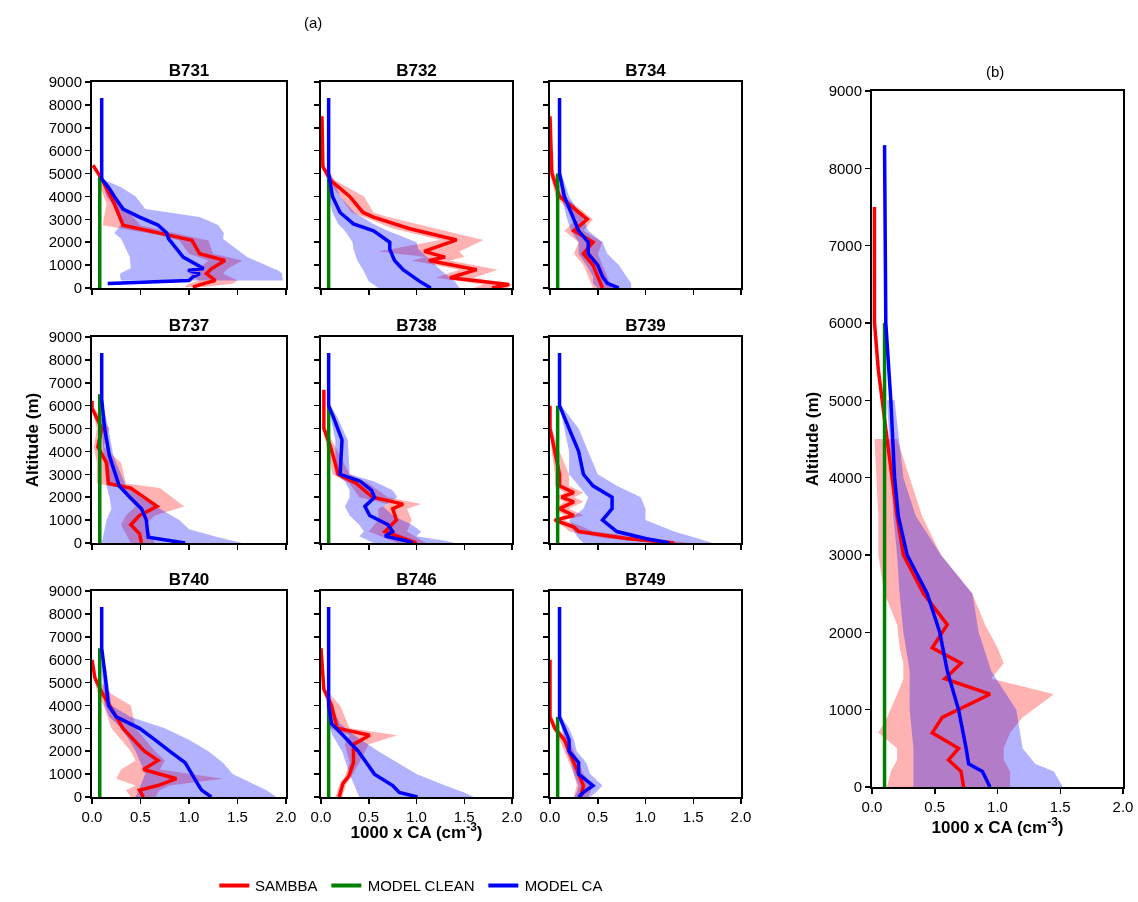 The height and width of the screenshot is (902, 1138). What do you see at coordinates (646, 70) in the screenshot?
I see `chart-title: B734` at bounding box center [646, 70].